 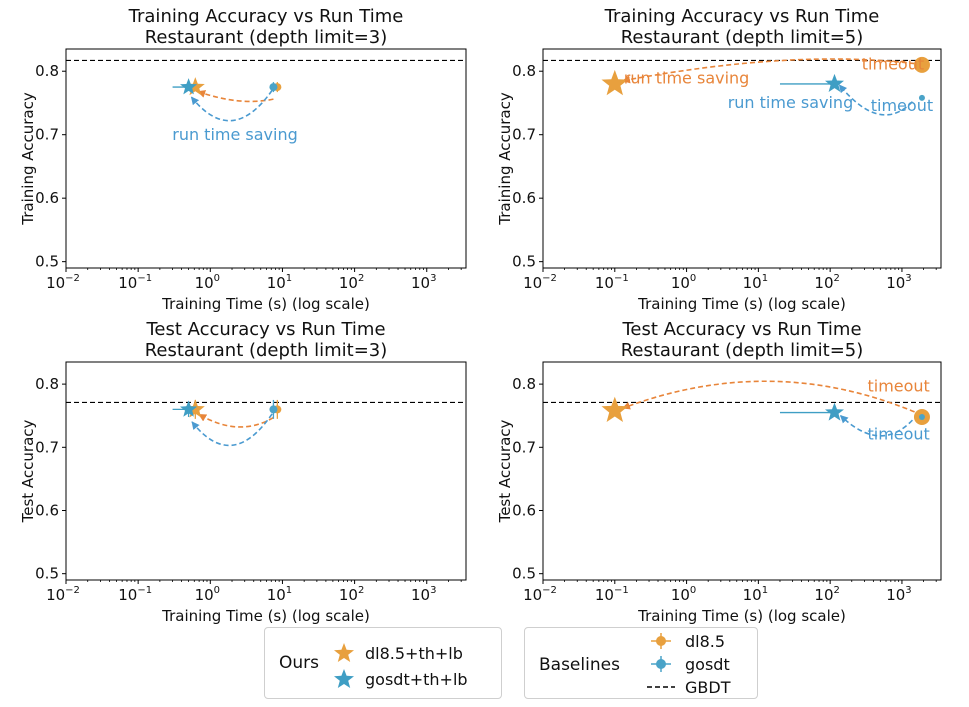 I want to click on legend-label: GBDT, so click(x=708, y=687).